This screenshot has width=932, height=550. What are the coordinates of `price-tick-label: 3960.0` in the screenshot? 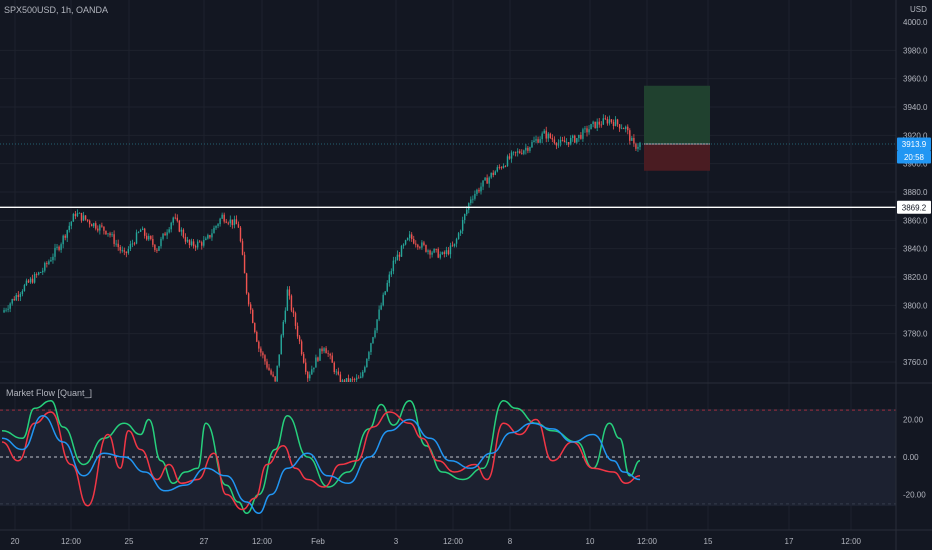 It's located at (915, 79).